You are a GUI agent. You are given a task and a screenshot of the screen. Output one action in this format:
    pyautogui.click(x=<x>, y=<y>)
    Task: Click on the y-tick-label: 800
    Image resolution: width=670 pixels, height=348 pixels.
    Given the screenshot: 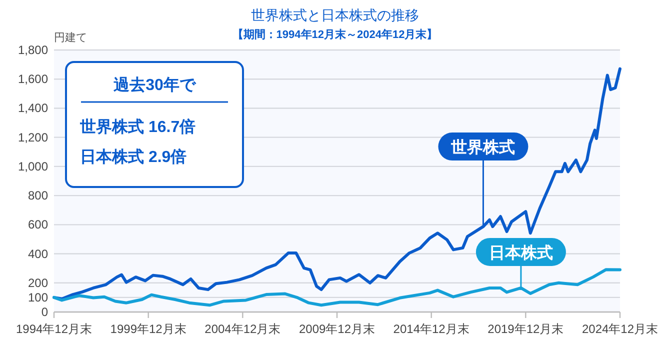 What is the action you would take?
    pyautogui.click(x=38, y=195)
    